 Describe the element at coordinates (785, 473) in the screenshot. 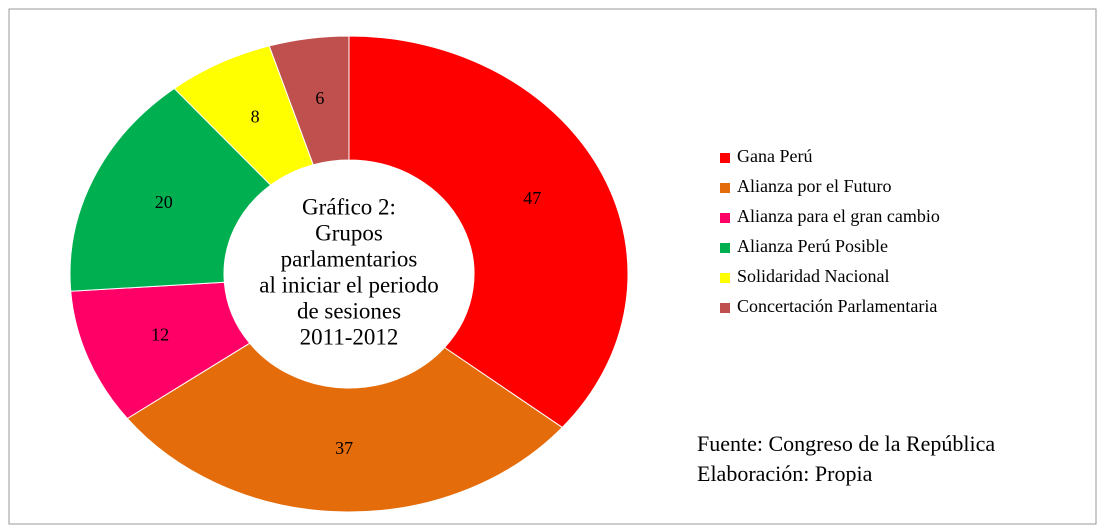

I see `annotation: Elaboración: Propia` at that location.